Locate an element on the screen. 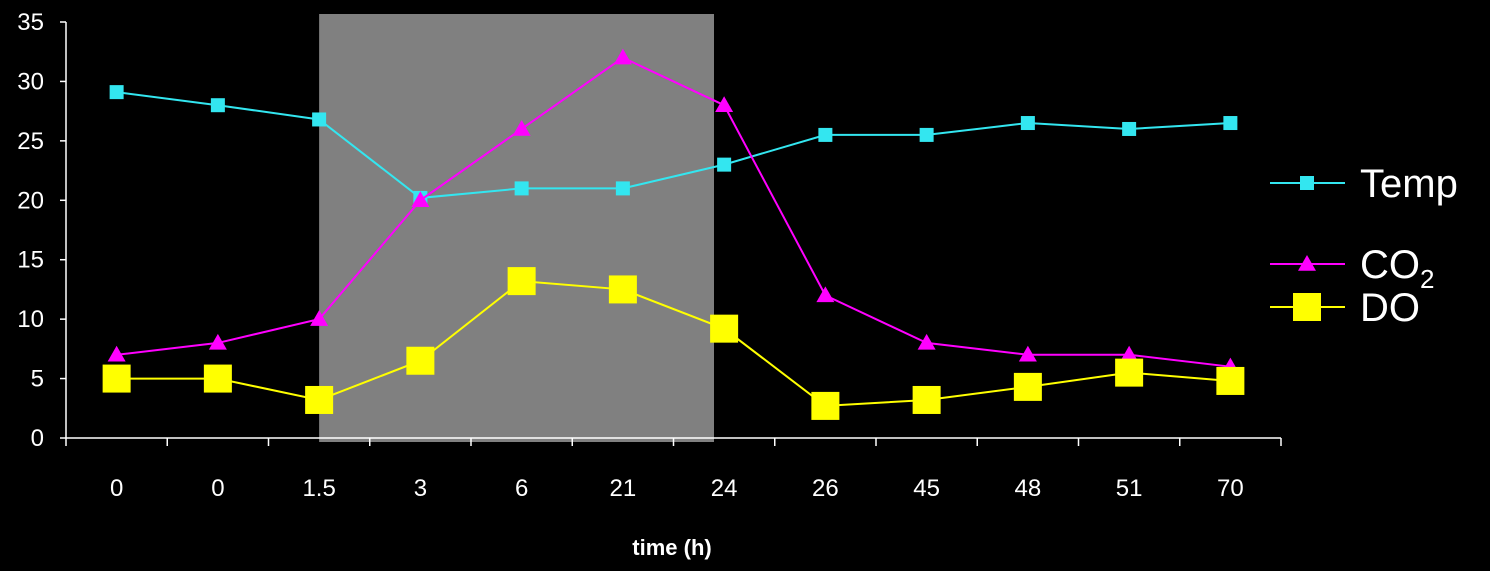 This screenshot has height=571, width=1490. x-tick-label: 3 is located at coordinates (420, 488).